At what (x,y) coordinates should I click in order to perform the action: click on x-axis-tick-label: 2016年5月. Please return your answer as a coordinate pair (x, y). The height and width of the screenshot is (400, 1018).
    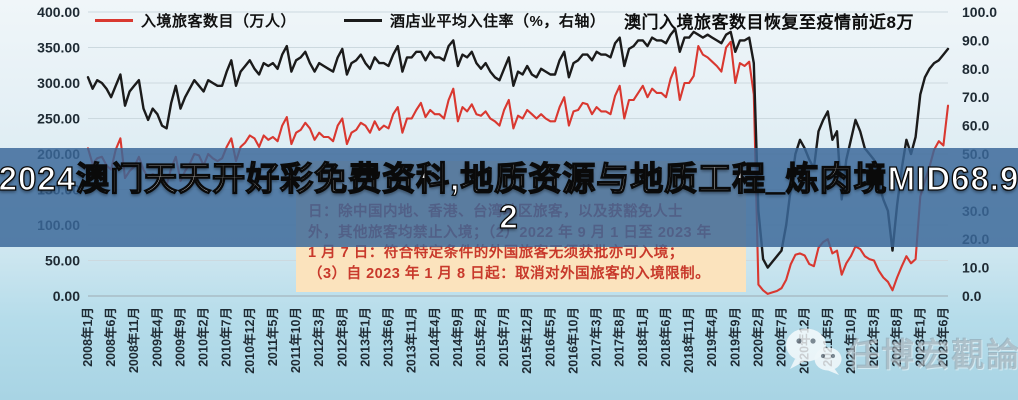
    Looking at the image, I should click on (549, 337).